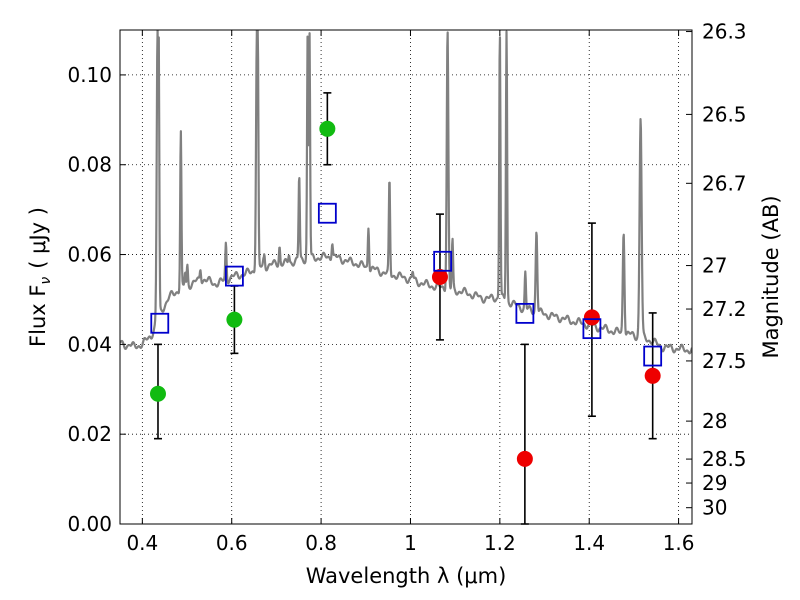  Describe the element at coordinates (89, 165) in the screenshot. I see `y-tick-label: 0.08` at that location.